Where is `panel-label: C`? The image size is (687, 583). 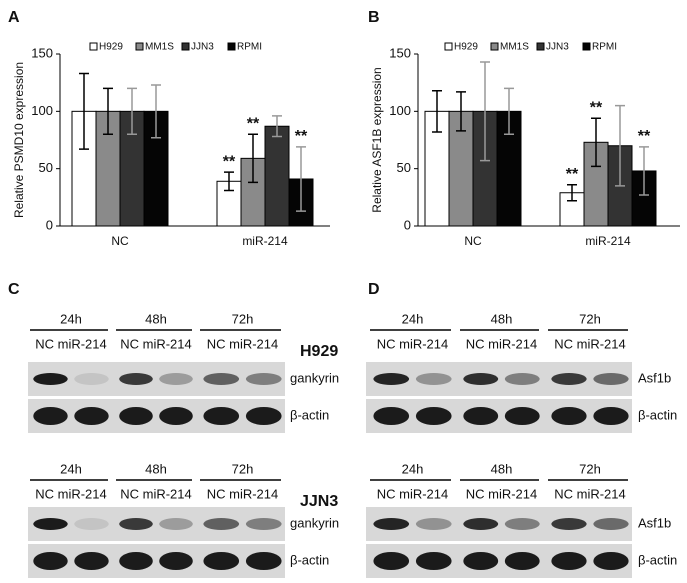 panel-label: C is located at coordinates (14, 289).